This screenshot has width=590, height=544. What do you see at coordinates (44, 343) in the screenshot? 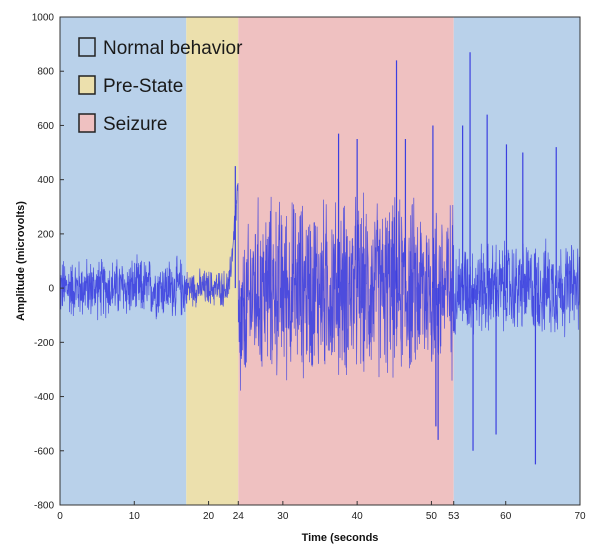
I see `y-tick-label: -200` at bounding box center [44, 343].